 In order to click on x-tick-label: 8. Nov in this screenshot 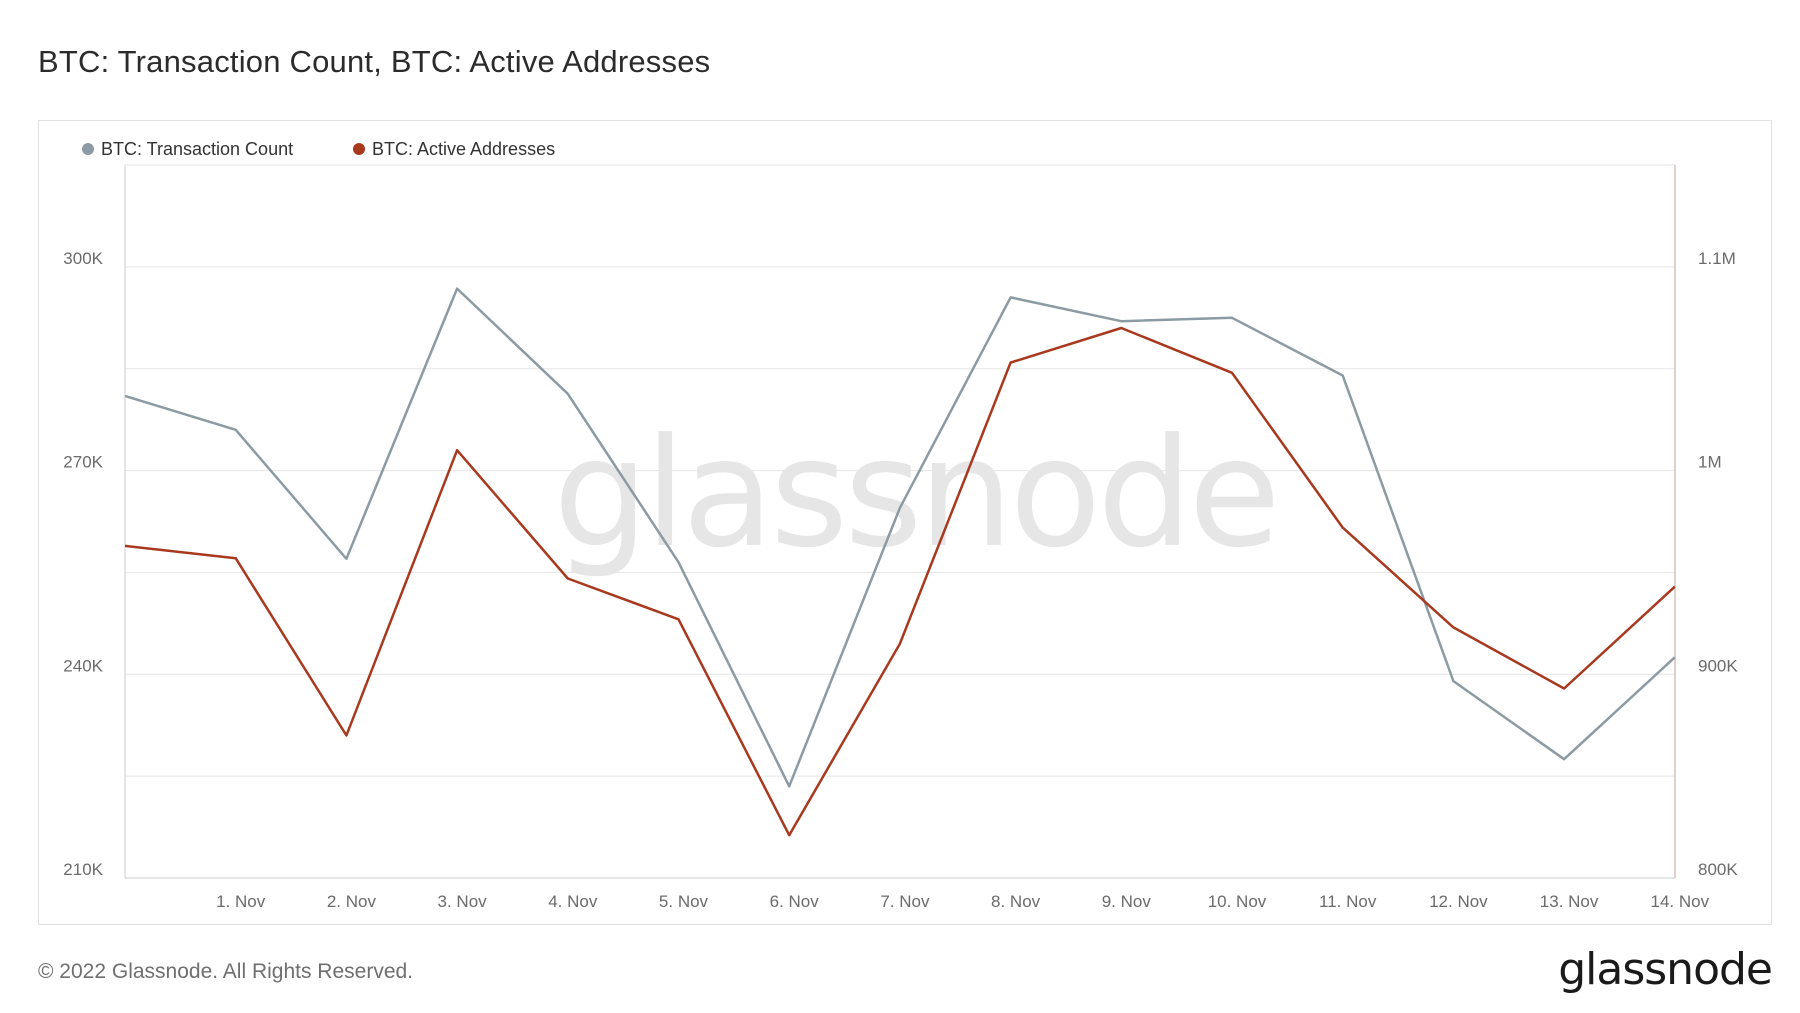, I will do `click(1016, 901)`.